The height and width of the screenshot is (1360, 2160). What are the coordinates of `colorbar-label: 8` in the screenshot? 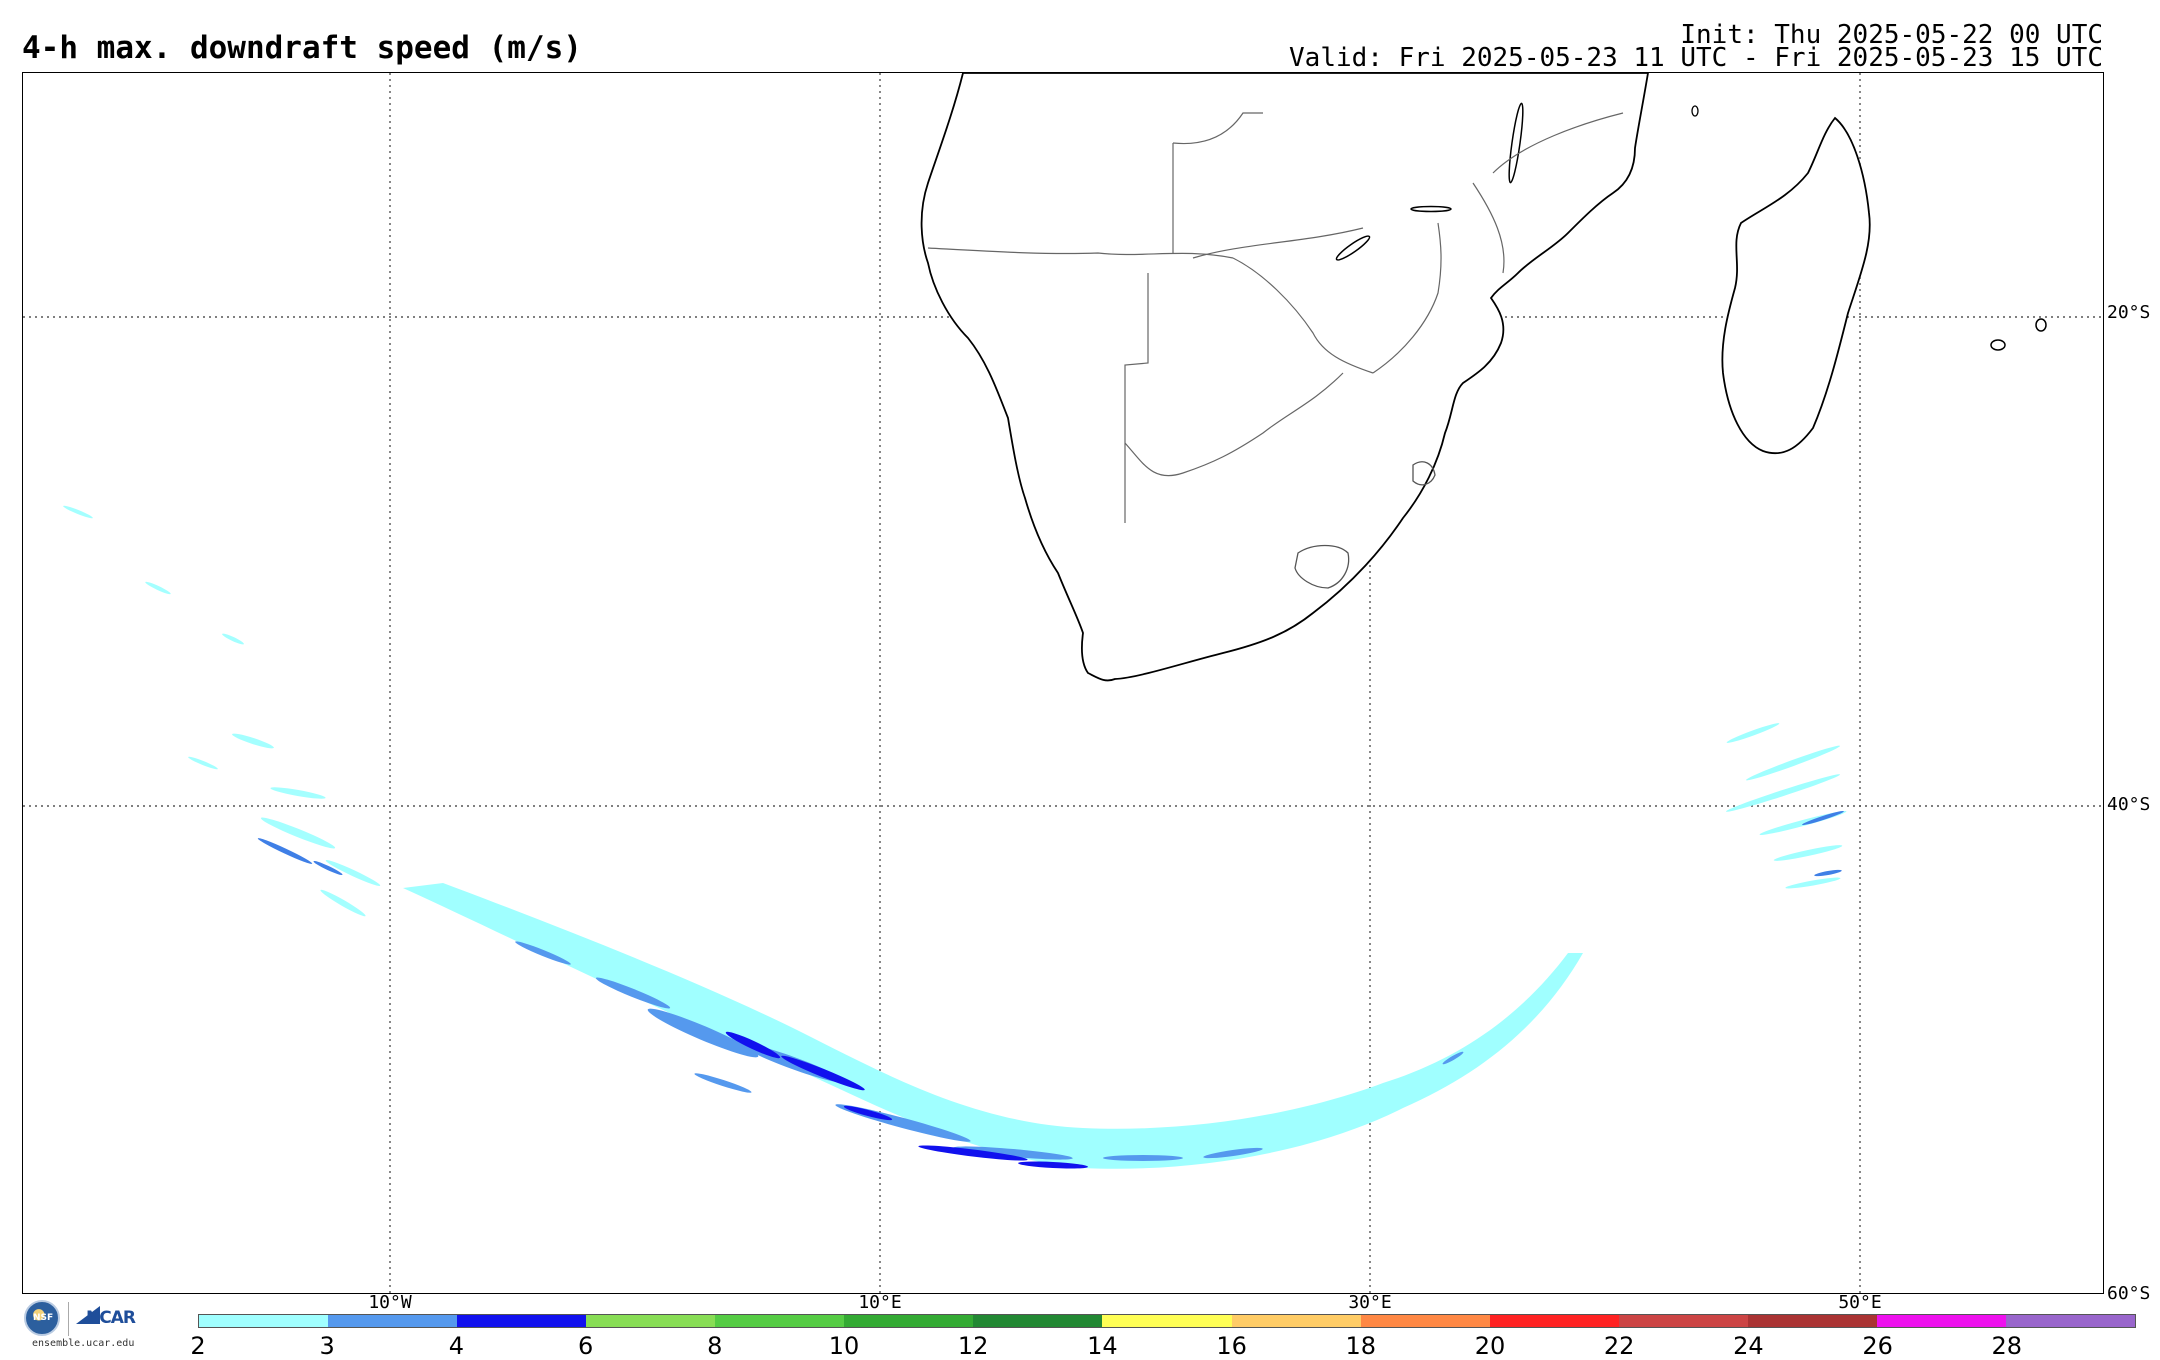 It's located at (715, 1346).